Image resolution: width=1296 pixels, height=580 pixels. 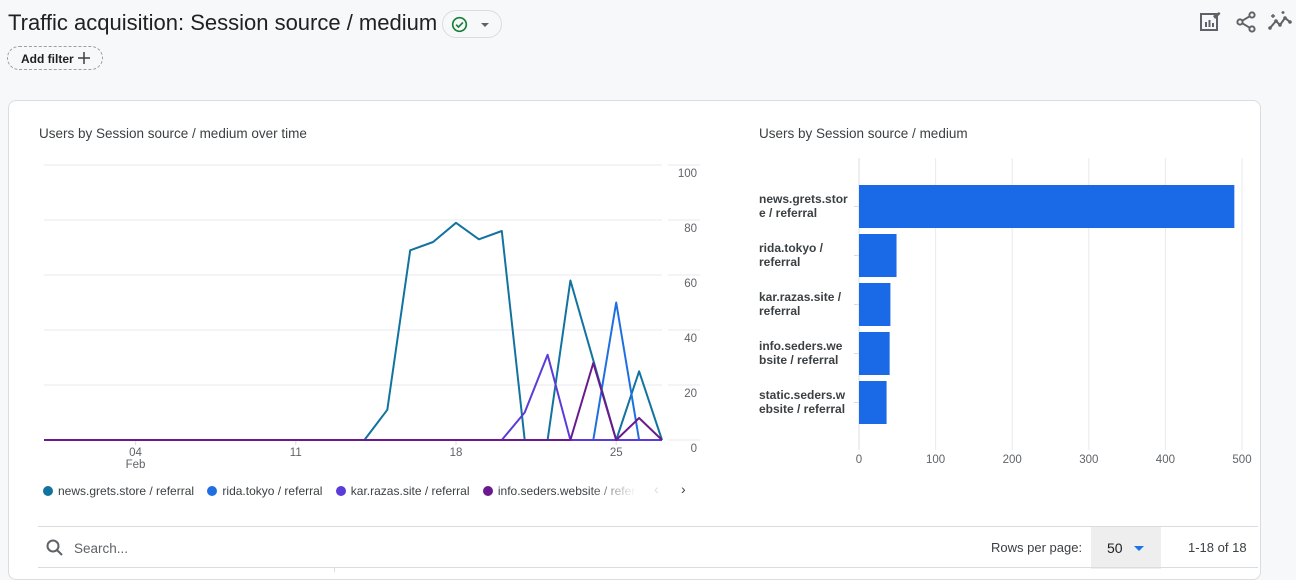 I want to click on pagination-range: 1-18 of 18, so click(x=1217, y=547).